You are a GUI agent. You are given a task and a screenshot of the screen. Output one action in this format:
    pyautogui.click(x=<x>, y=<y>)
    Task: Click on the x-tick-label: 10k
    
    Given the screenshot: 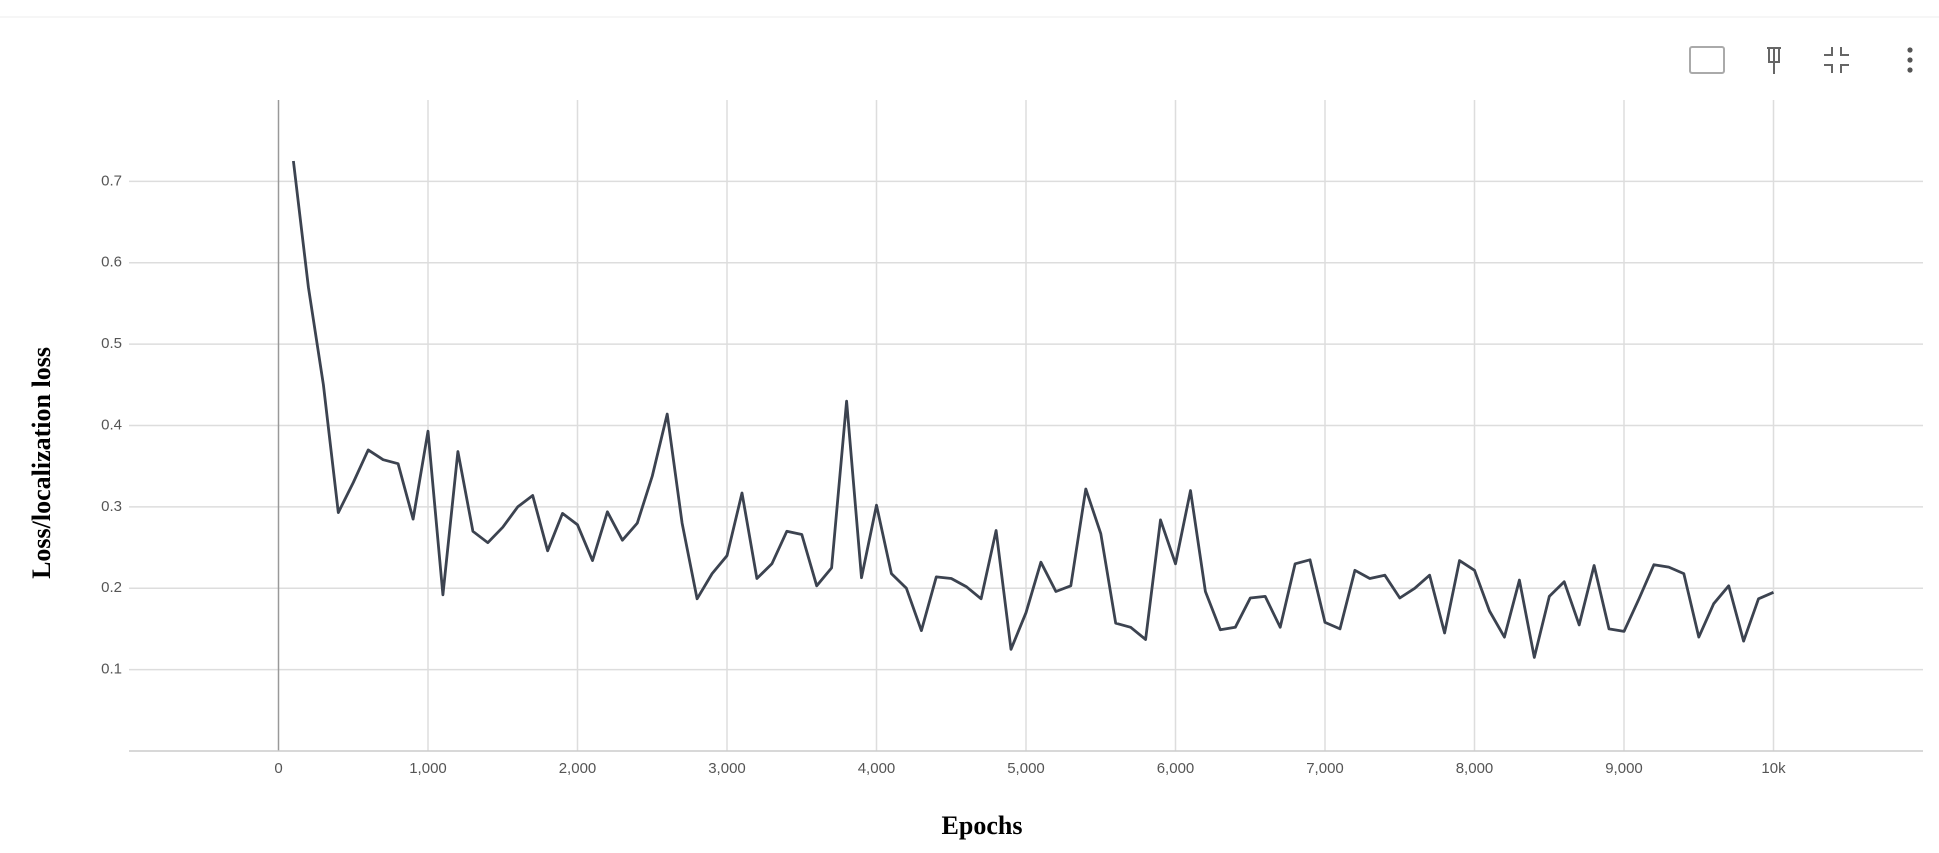 What is the action you would take?
    pyautogui.click(x=1773, y=768)
    